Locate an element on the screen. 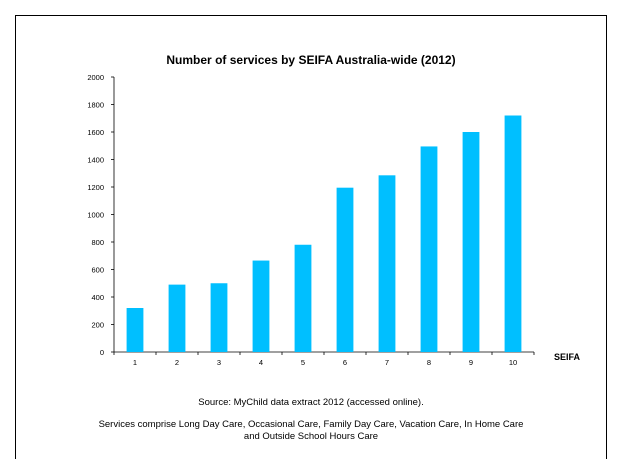  y-tick-label: 400 is located at coordinates (97, 297).